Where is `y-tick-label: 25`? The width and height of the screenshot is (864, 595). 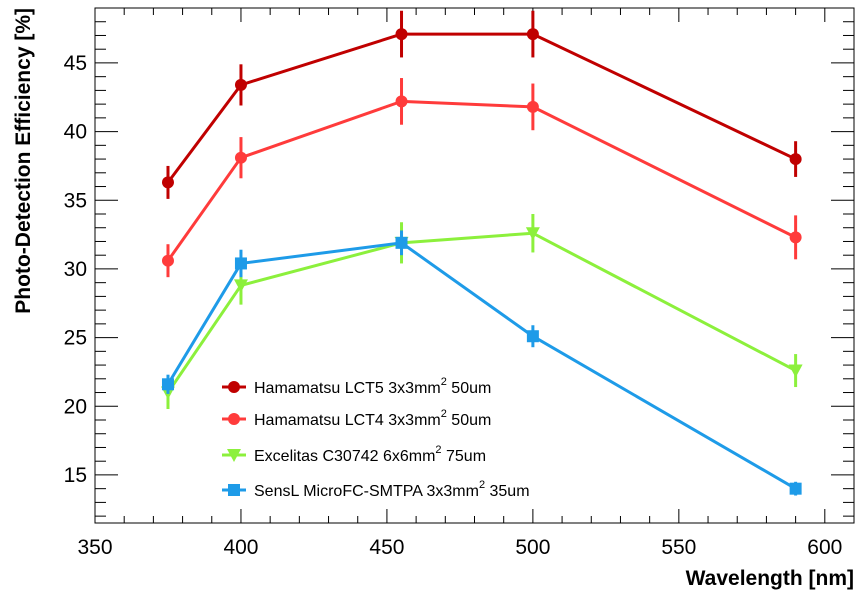
y-tick-label: 25 is located at coordinates (75, 338).